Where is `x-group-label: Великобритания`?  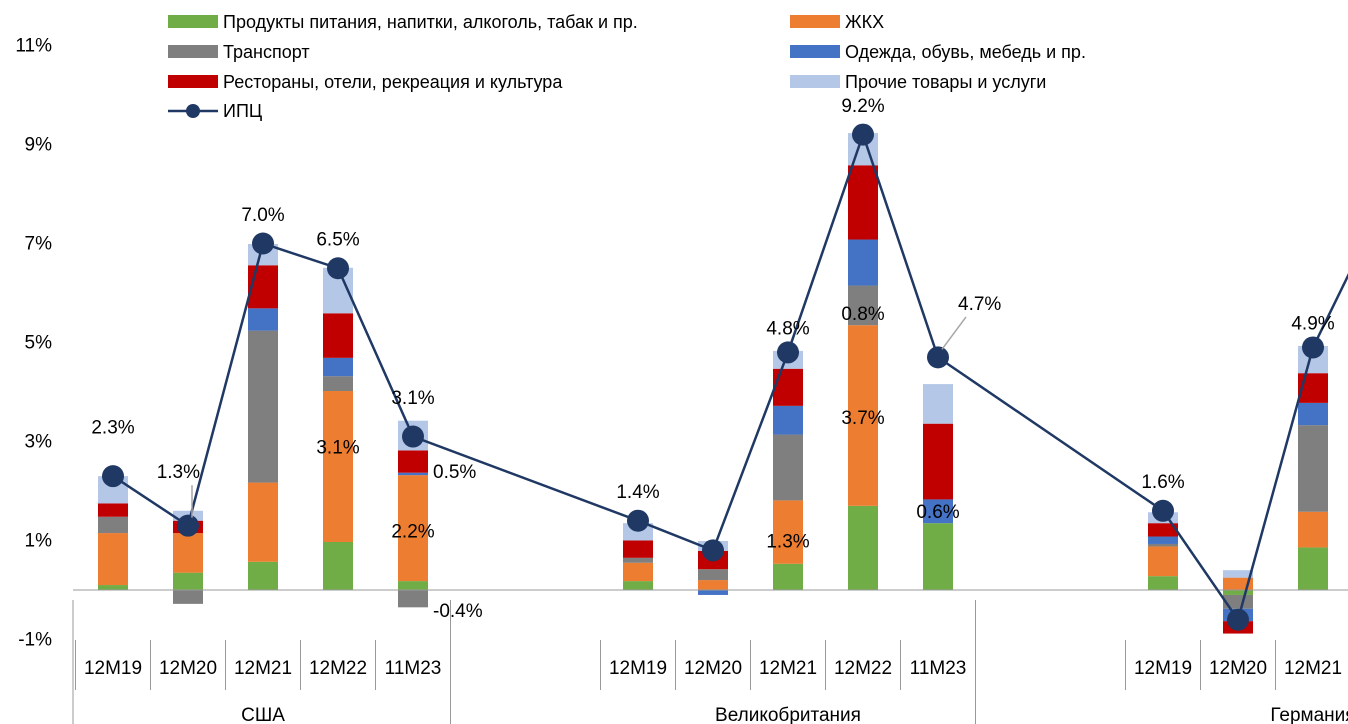
x-group-label: Великобритания is located at coordinates (788, 714).